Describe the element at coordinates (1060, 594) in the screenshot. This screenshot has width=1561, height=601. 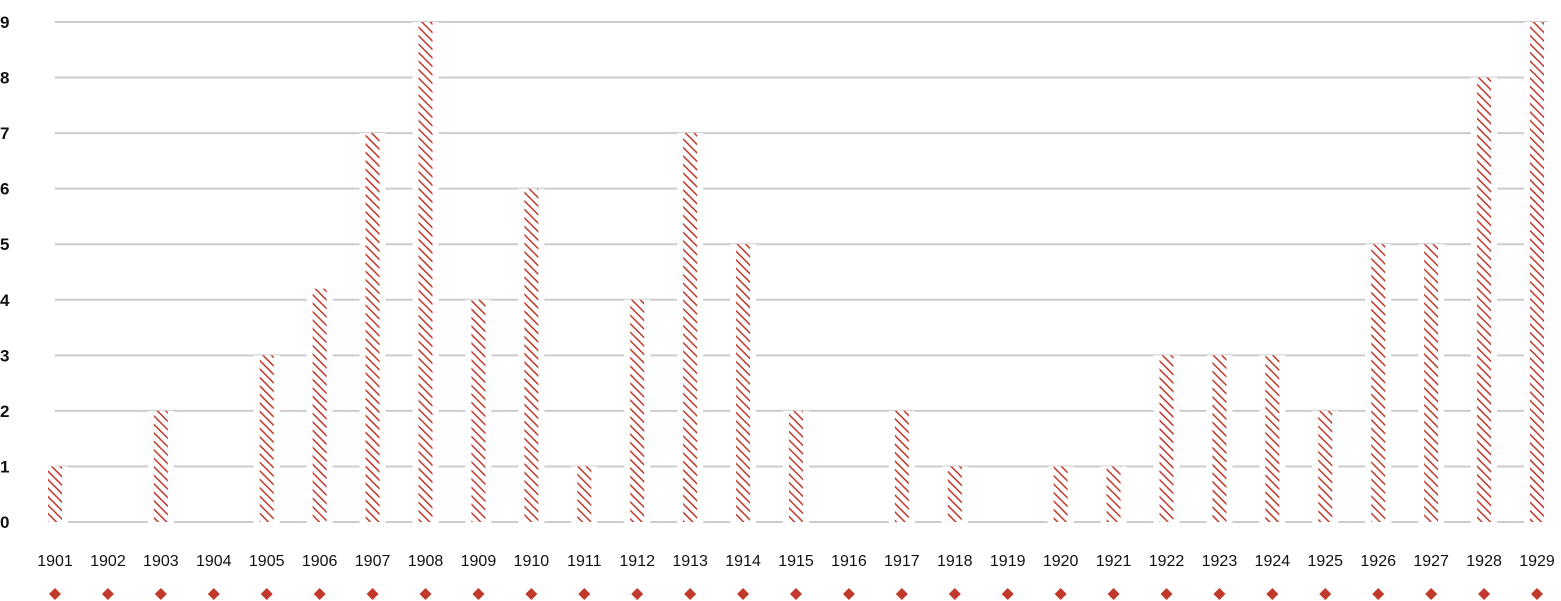
I see `diamond-marker-1920` at that location.